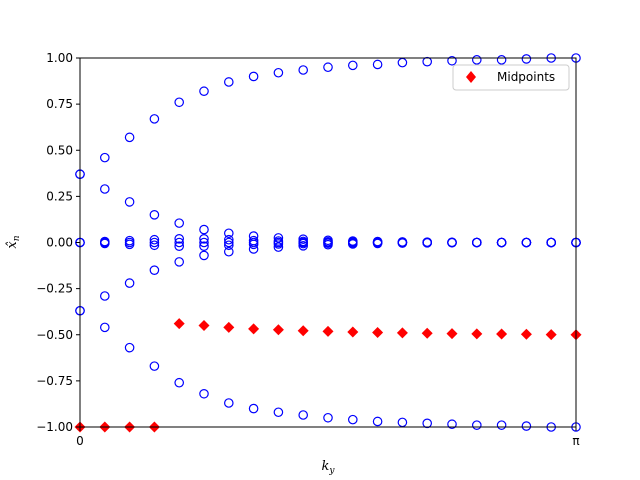  What do you see at coordinates (54, 335) in the screenshot?
I see `y-tick-label-6: −0.50` at bounding box center [54, 335].